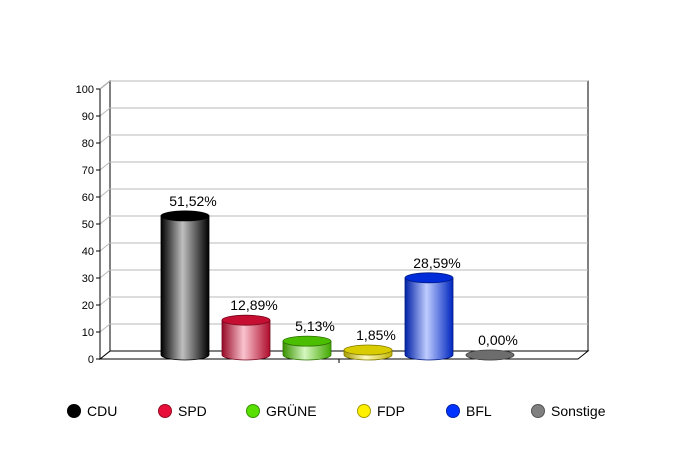 The height and width of the screenshot is (450, 678). What do you see at coordinates (88, 252) in the screenshot?
I see `y-tick-label: 40` at bounding box center [88, 252].